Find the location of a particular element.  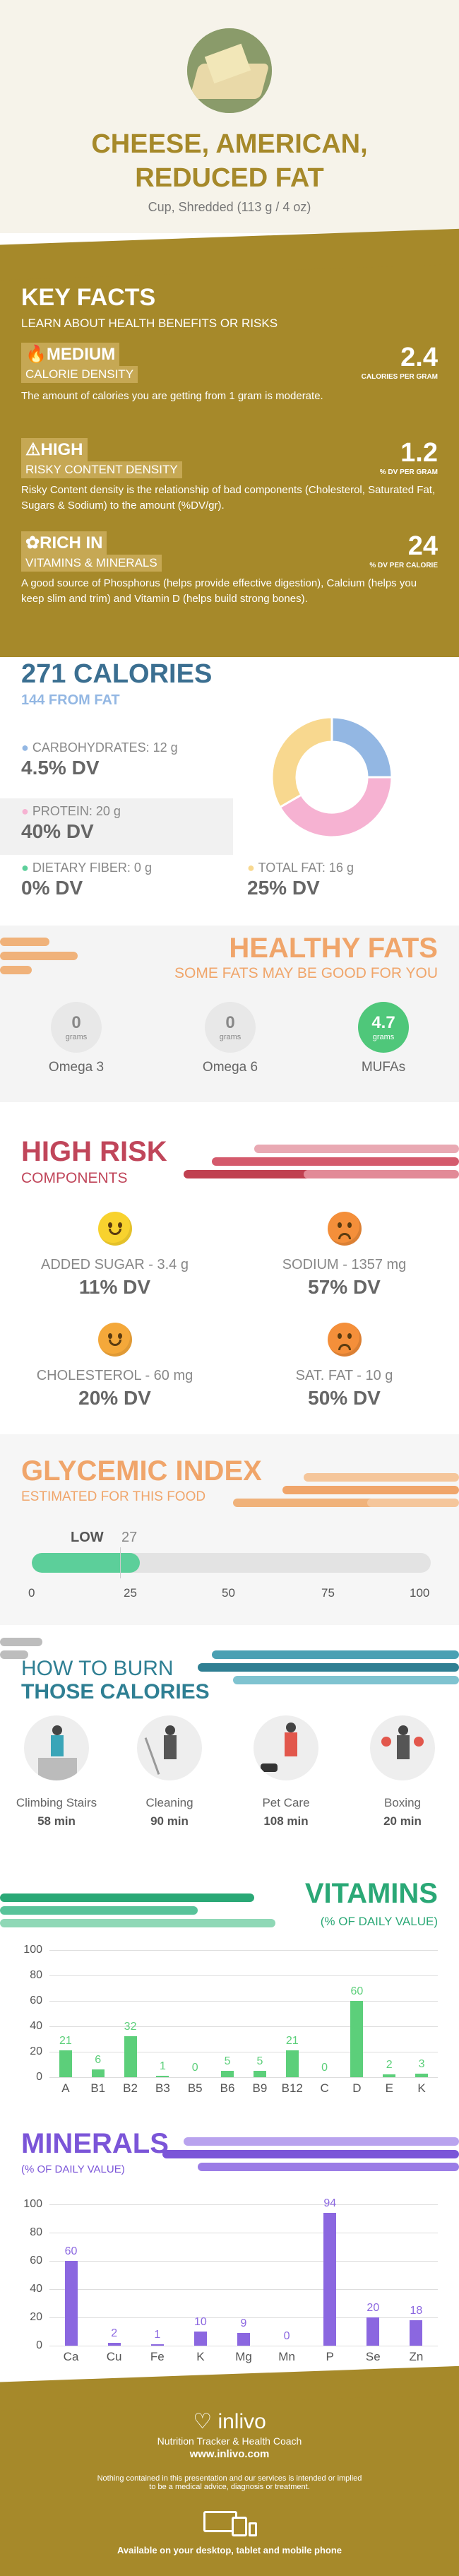

warning-icon: ⚠ is located at coordinates (33, 449).